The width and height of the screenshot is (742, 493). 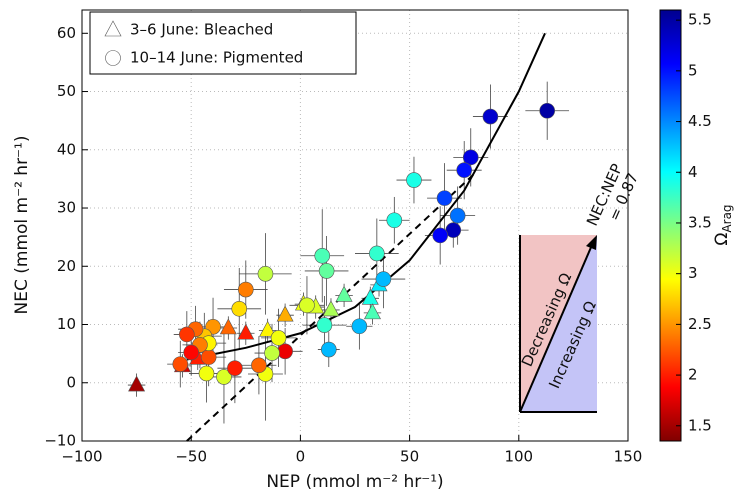 I want to click on legend: 3–6 June: Bleached 10–14 June: Pigmented, so click(x=223, y=43).